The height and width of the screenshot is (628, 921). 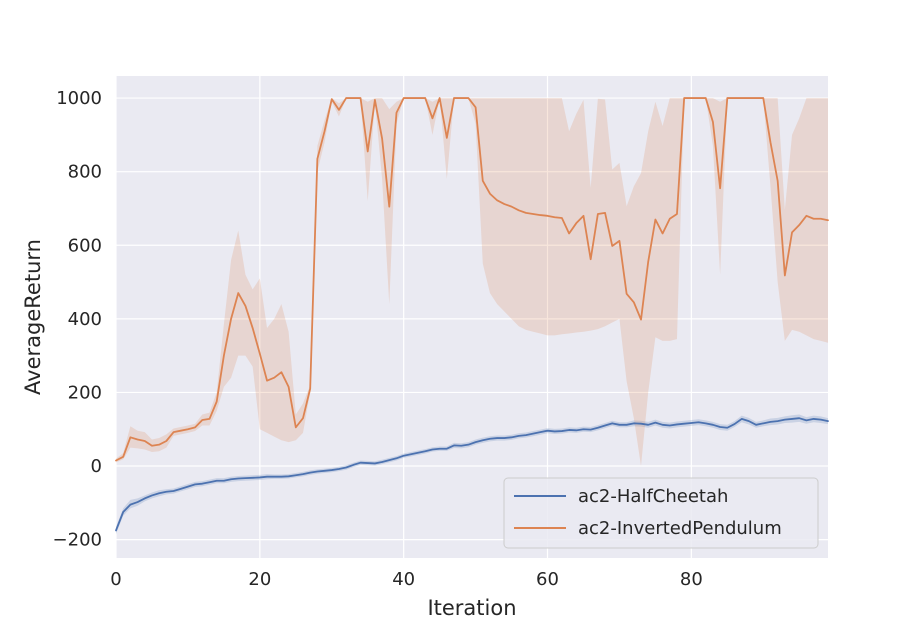 I want to click on x-tick-label: 40, so click(x=403, y=579).